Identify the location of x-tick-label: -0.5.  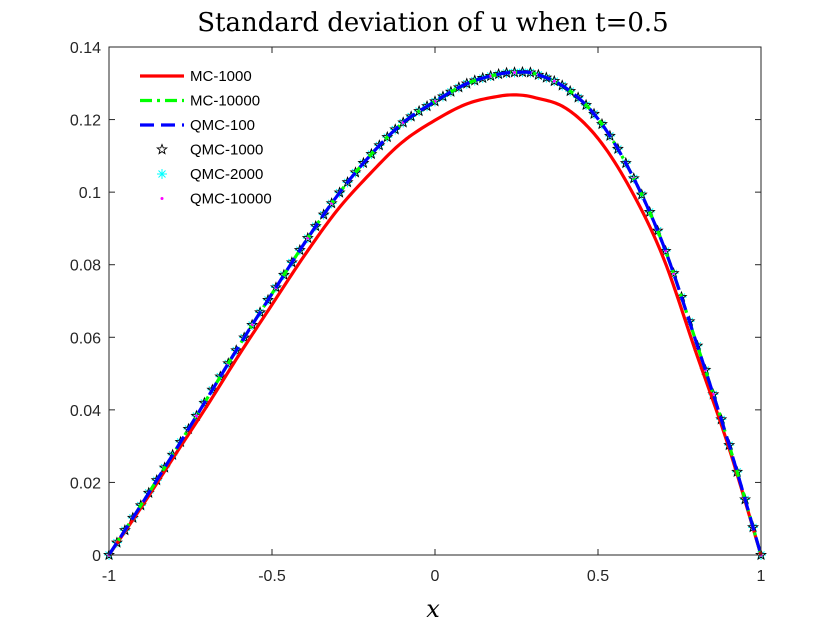
(272, 576).